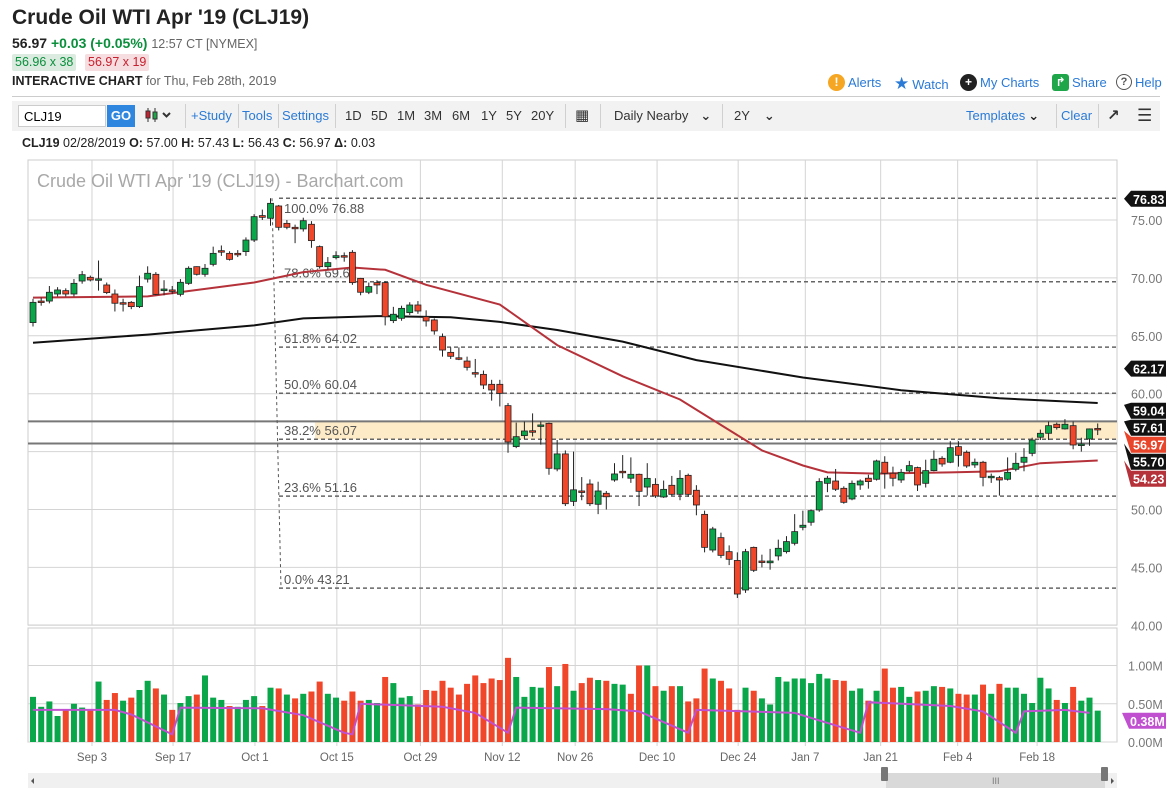 The height and width of the screenshot is (790, 1172). I want to click on period-1d: 1D, so click(353, 115).